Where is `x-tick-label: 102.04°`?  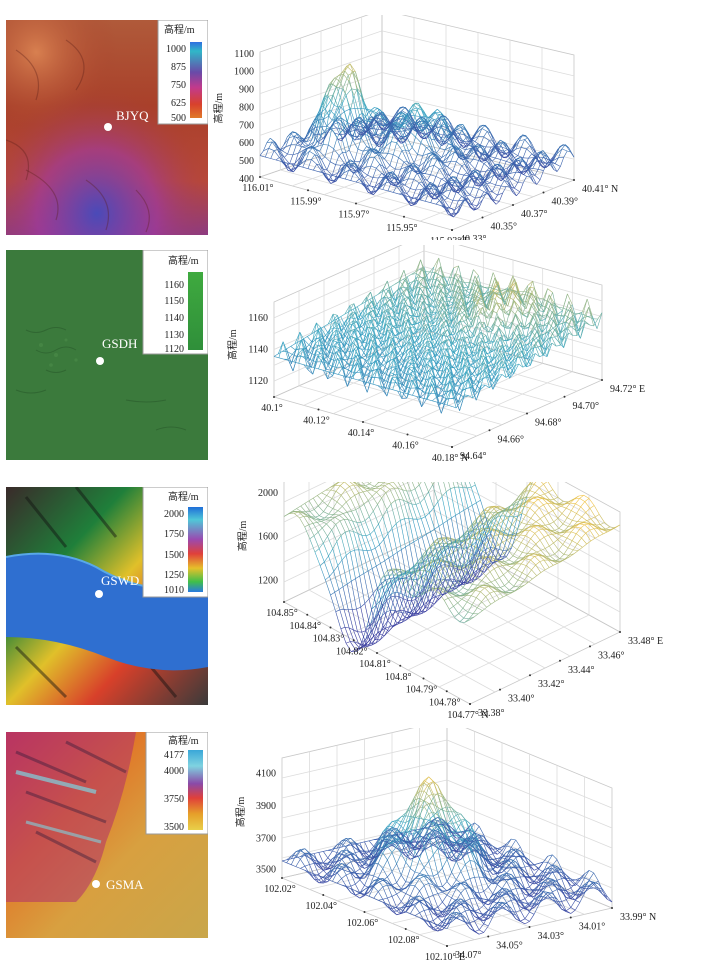
x-tick-label: 102.04° is located at coordinates (322, 906).